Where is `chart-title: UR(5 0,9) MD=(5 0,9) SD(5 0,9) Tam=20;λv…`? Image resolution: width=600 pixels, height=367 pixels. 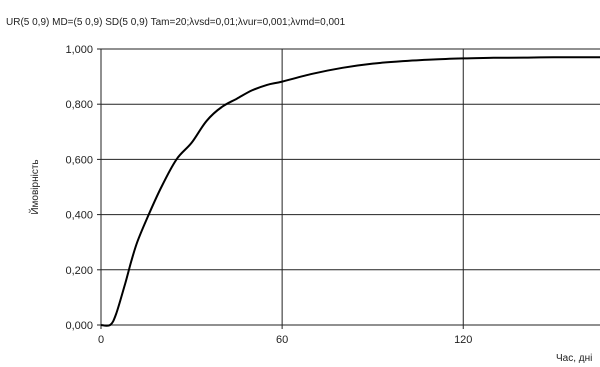 chart-title: UR(5 0,9) MD=(5 0,9) SD(5 0,9) Tam=20;λv… is located at coordinates (176, 22).